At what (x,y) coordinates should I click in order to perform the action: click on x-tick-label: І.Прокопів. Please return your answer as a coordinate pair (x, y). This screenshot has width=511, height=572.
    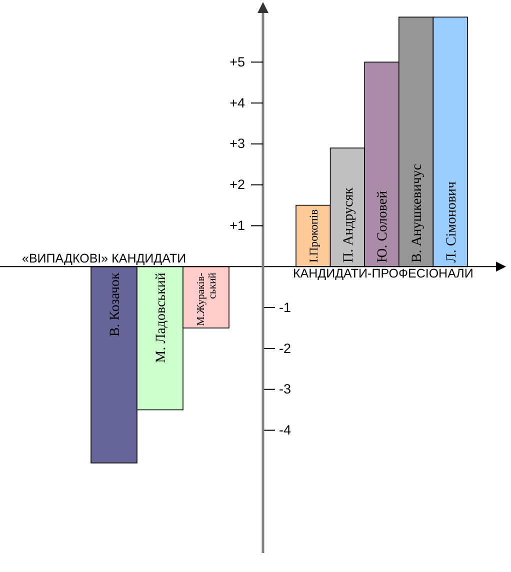
    Looking at the image, I should click on (313, 235).